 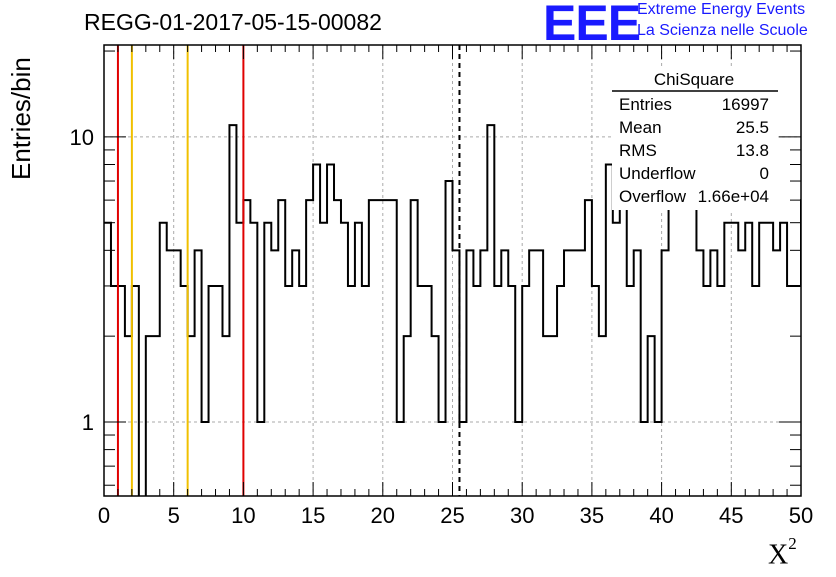 I want to click on x-tick-label: 20, so click(x=383, y=515).